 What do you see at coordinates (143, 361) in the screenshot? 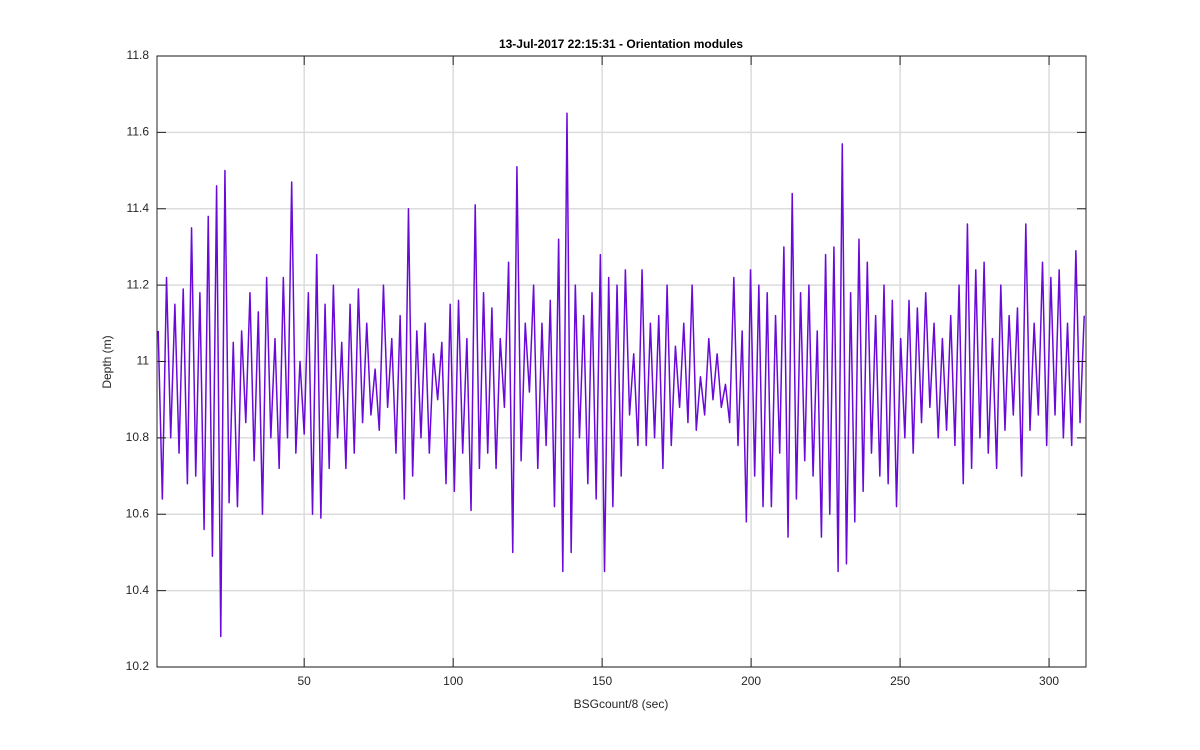
I see `y-tick-label: 11` at bounding box center [143, 361].